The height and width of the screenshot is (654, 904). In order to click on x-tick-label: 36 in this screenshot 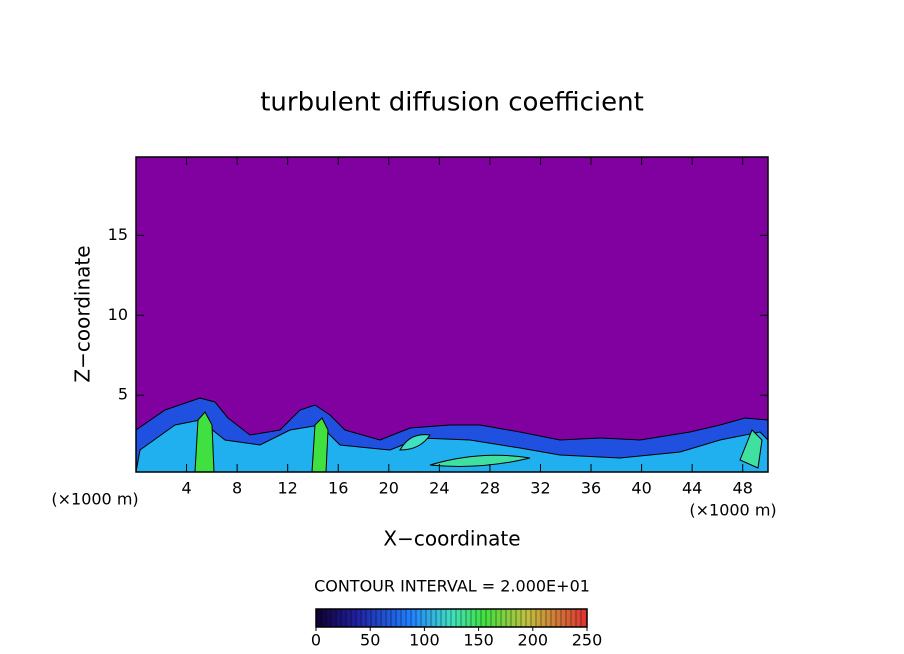, I will do `click(591, 488)`.